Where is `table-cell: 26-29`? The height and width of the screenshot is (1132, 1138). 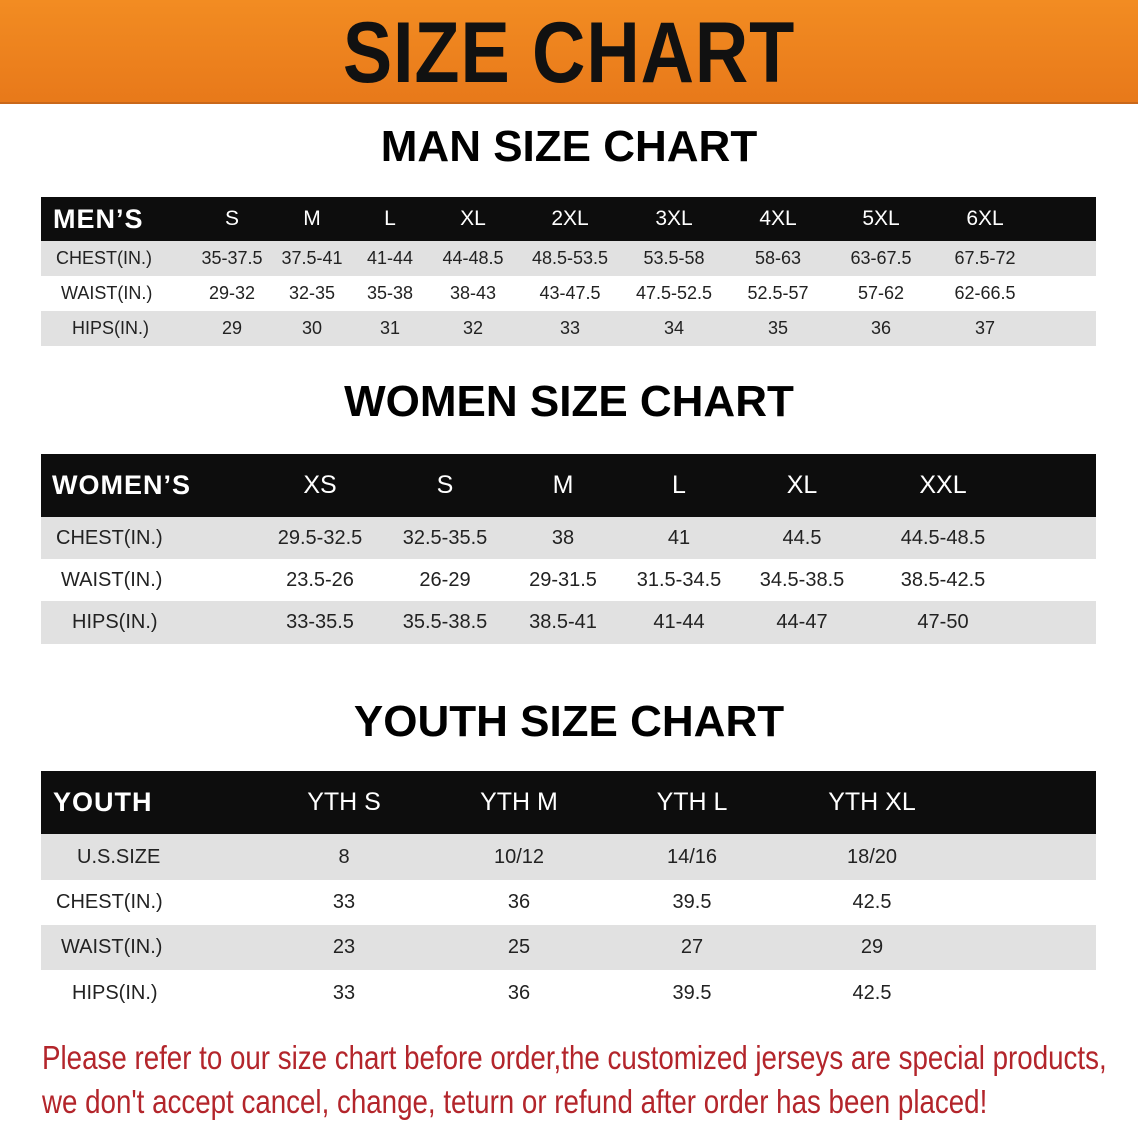
table-cell: 26-29 is located at coordinates (445, 579).